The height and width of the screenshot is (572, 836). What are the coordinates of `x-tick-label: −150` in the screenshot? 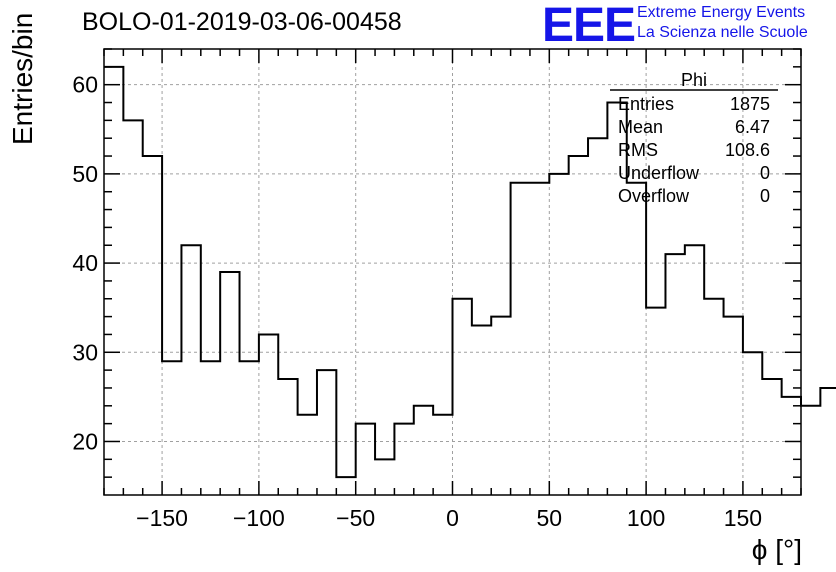 It's located at (162, 518).